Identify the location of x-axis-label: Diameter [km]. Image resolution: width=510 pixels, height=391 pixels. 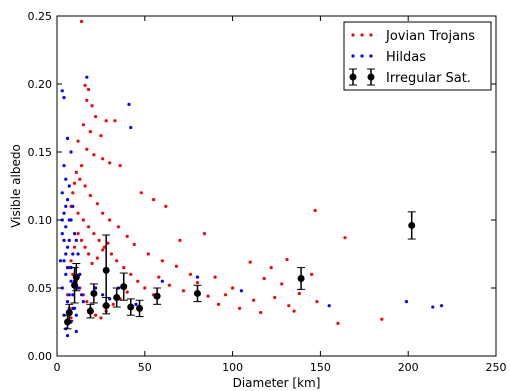
(277, 383).